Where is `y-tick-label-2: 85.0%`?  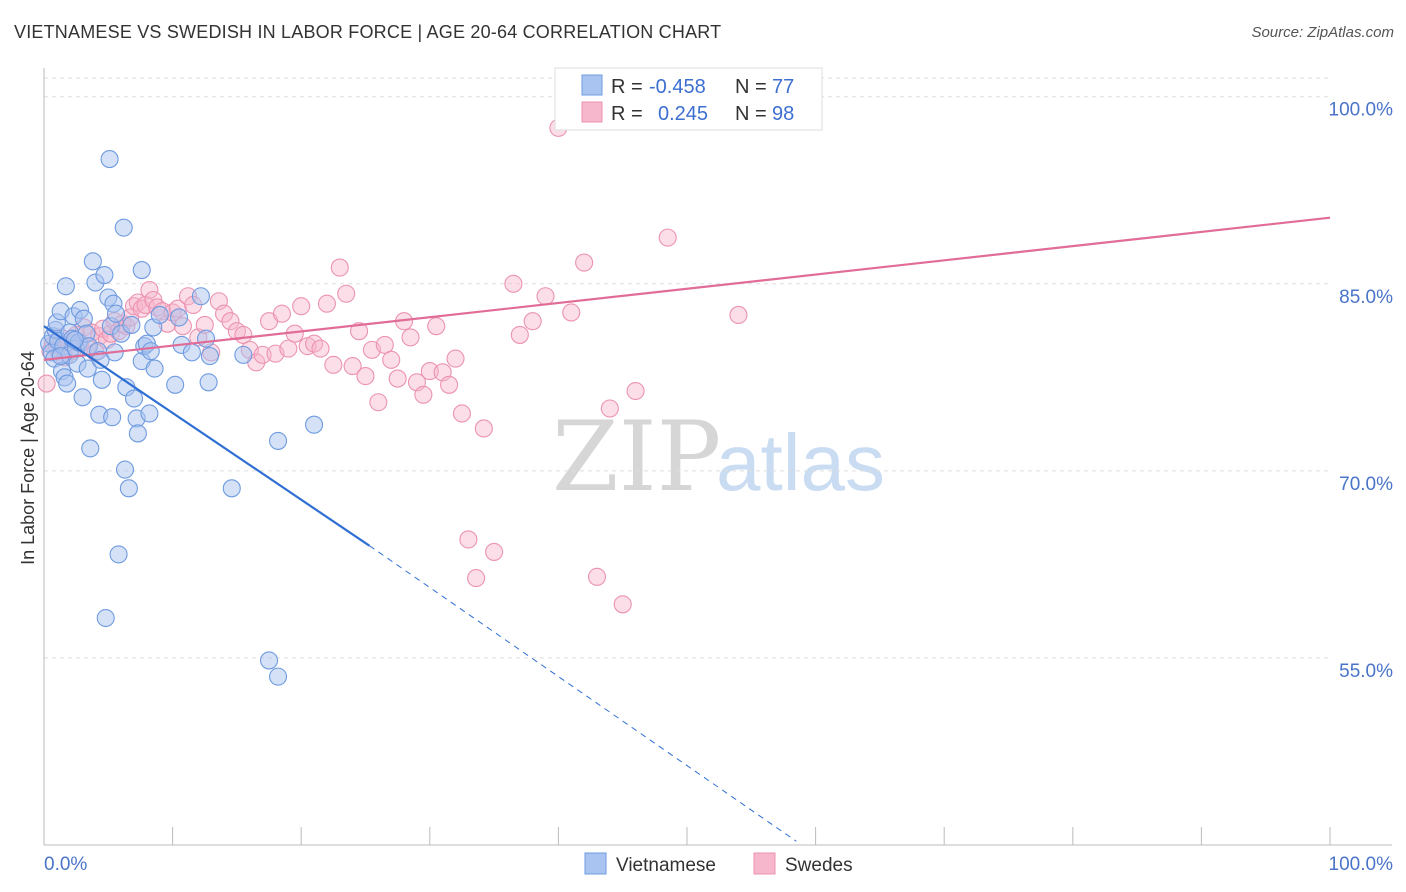
y-tick-label-2: 85.0% is located at coordinates (1366, 297).